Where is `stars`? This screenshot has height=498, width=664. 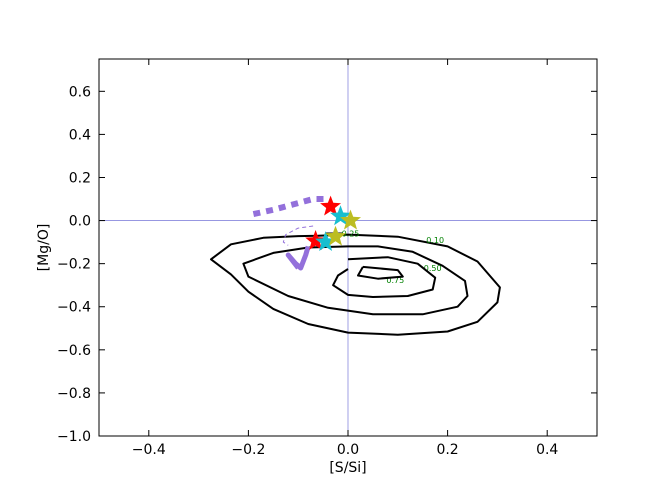 stars is located at coordinates (333, 223).